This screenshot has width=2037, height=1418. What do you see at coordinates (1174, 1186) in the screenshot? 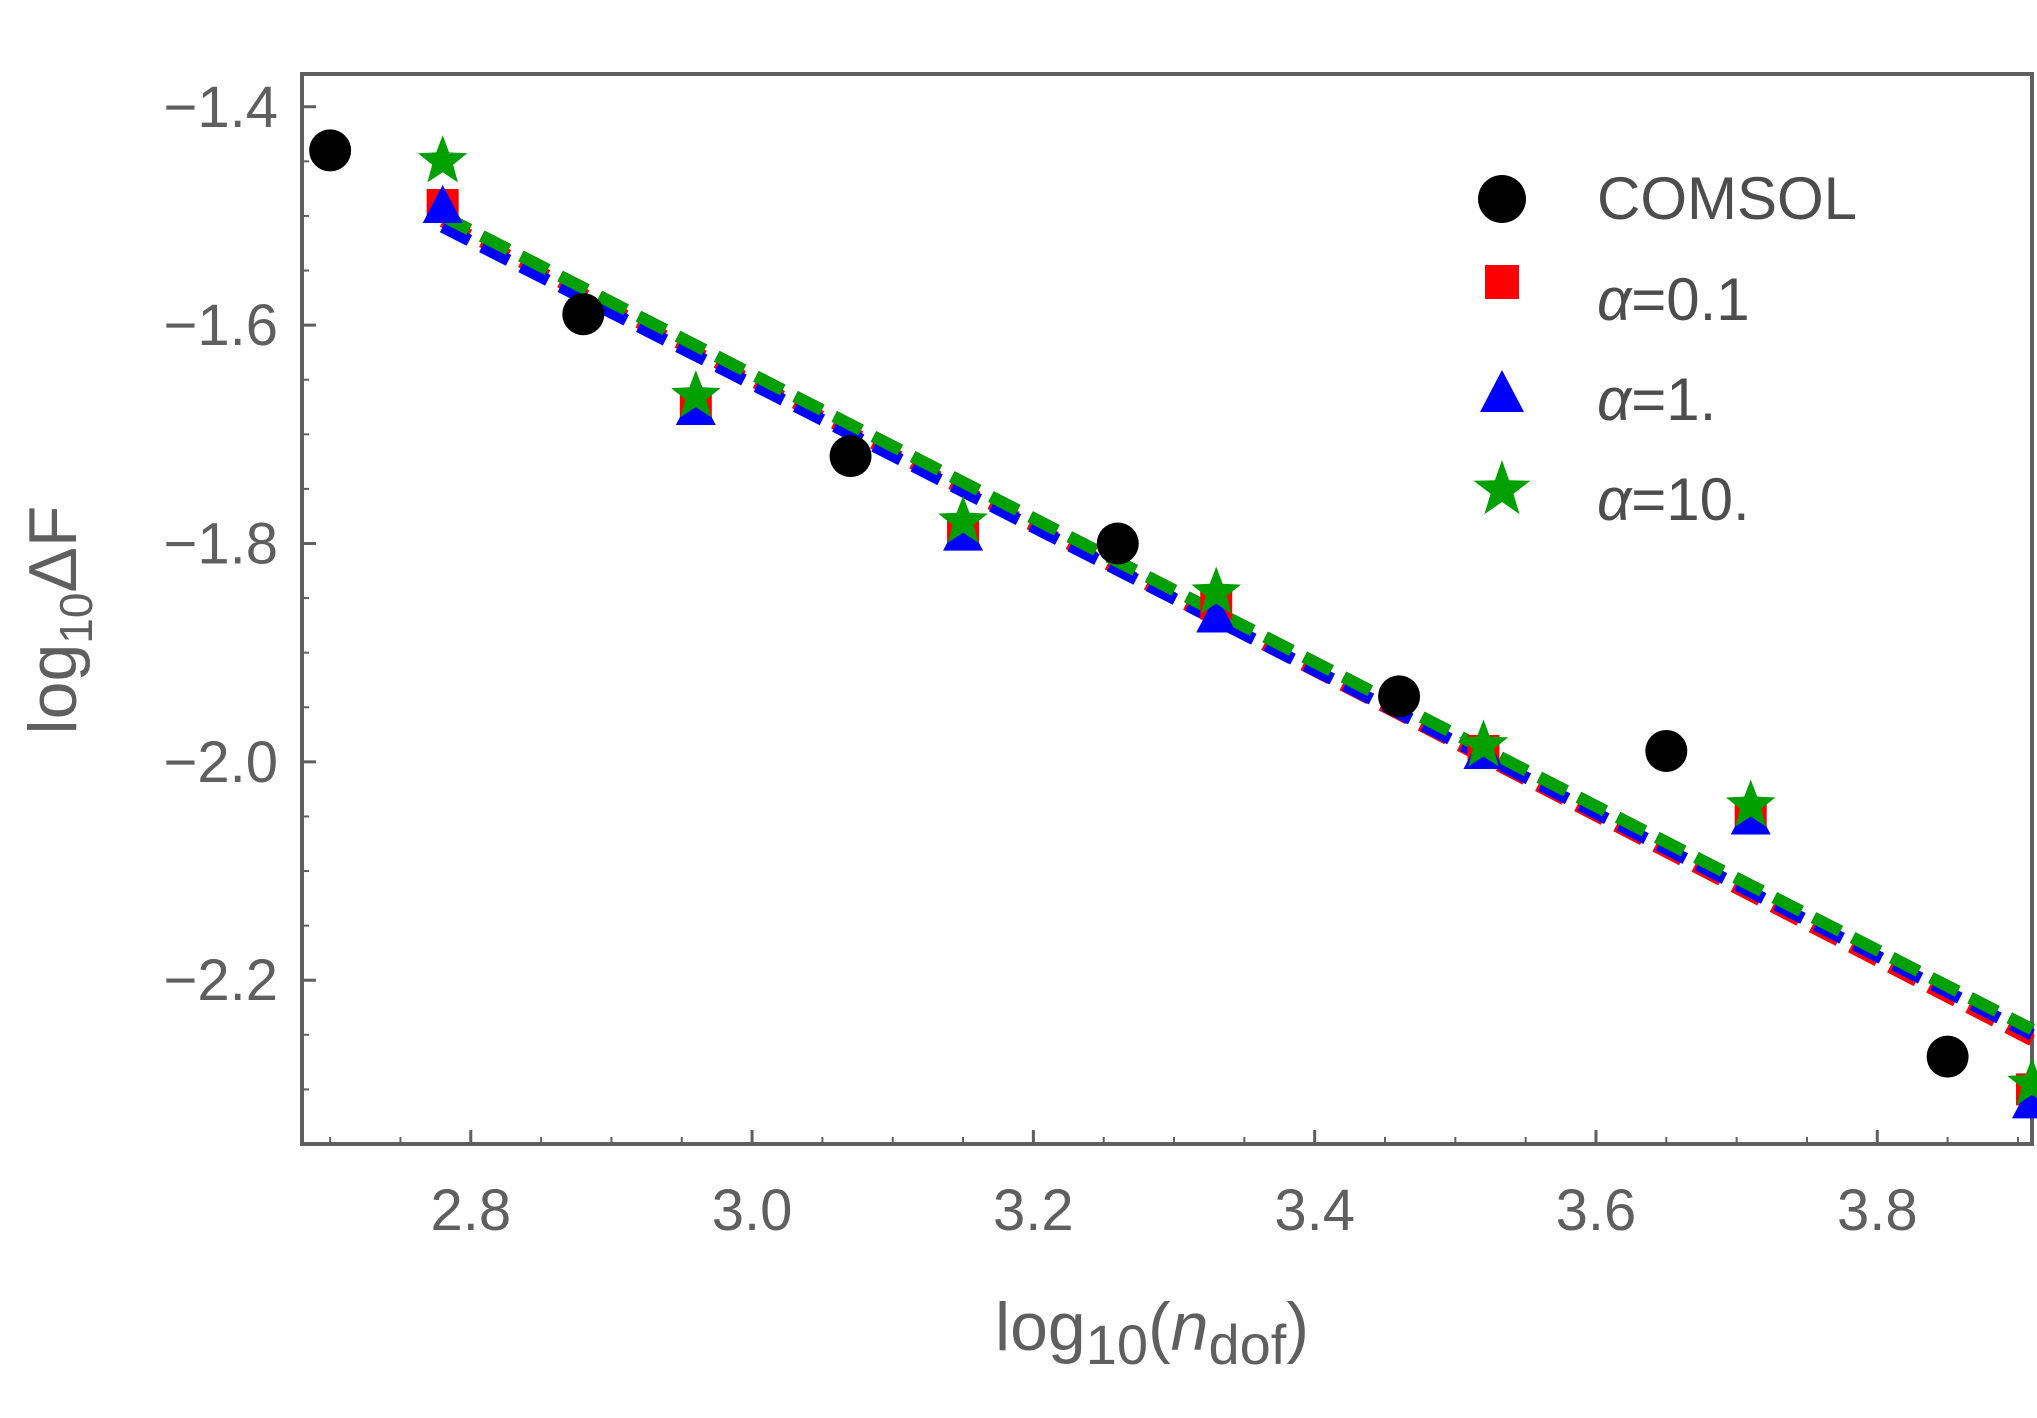
I see `x-axis-ticks: 2.8 3.0 3.2 3.4 3.6 3.8` at bounding box center [1174, 1186].